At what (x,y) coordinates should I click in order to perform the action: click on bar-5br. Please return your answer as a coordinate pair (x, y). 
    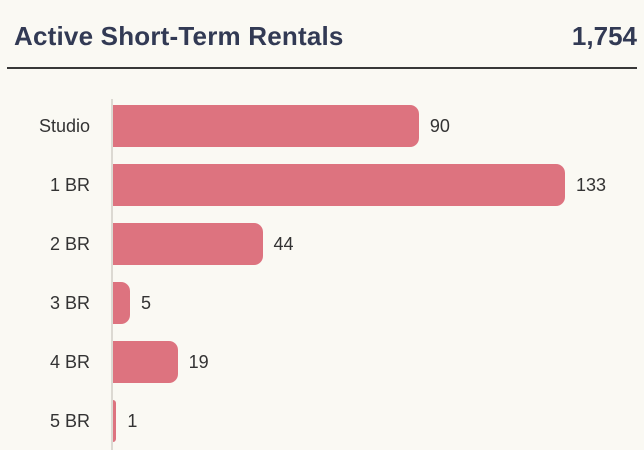
    Looking at the image, I should click on (115, 421).